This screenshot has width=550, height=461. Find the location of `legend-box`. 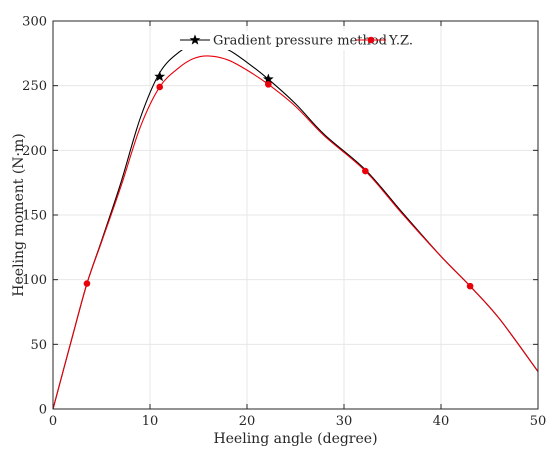

legend-box is located at coordinates (298, 40).